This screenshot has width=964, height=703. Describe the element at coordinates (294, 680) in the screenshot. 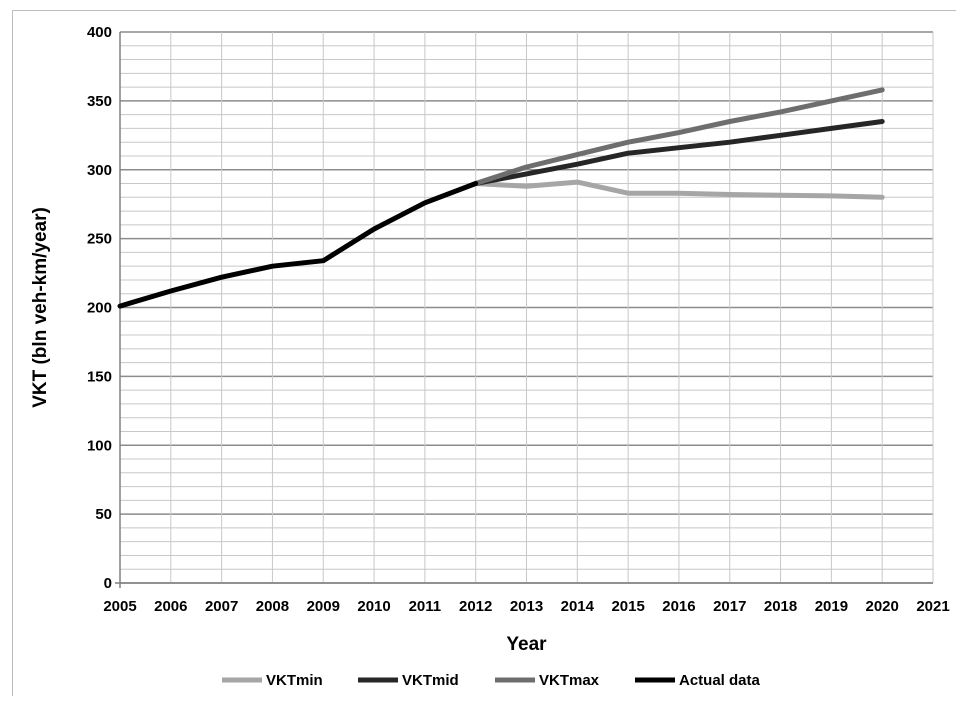

I see `legend-label: VKTmin` at that location.